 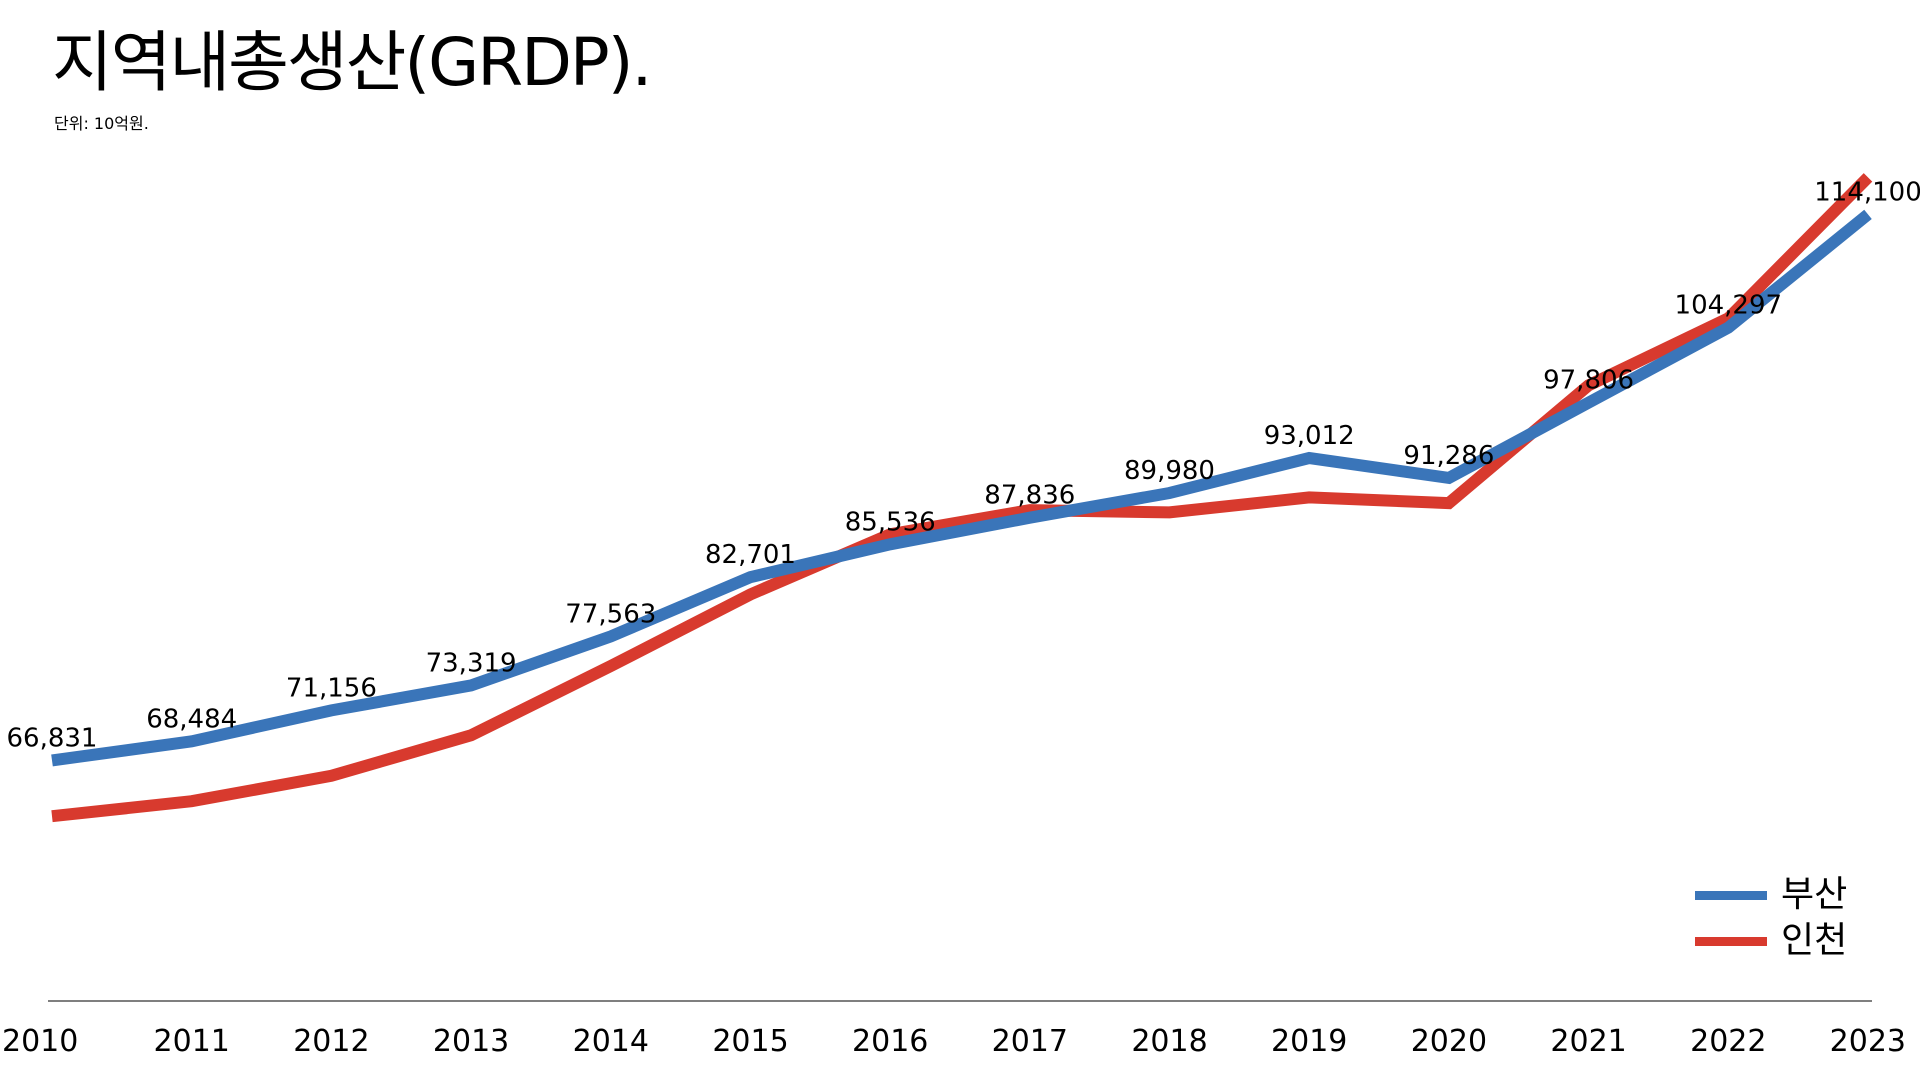 I want to click on data-label: 77,563, so click(x=610, y=614).